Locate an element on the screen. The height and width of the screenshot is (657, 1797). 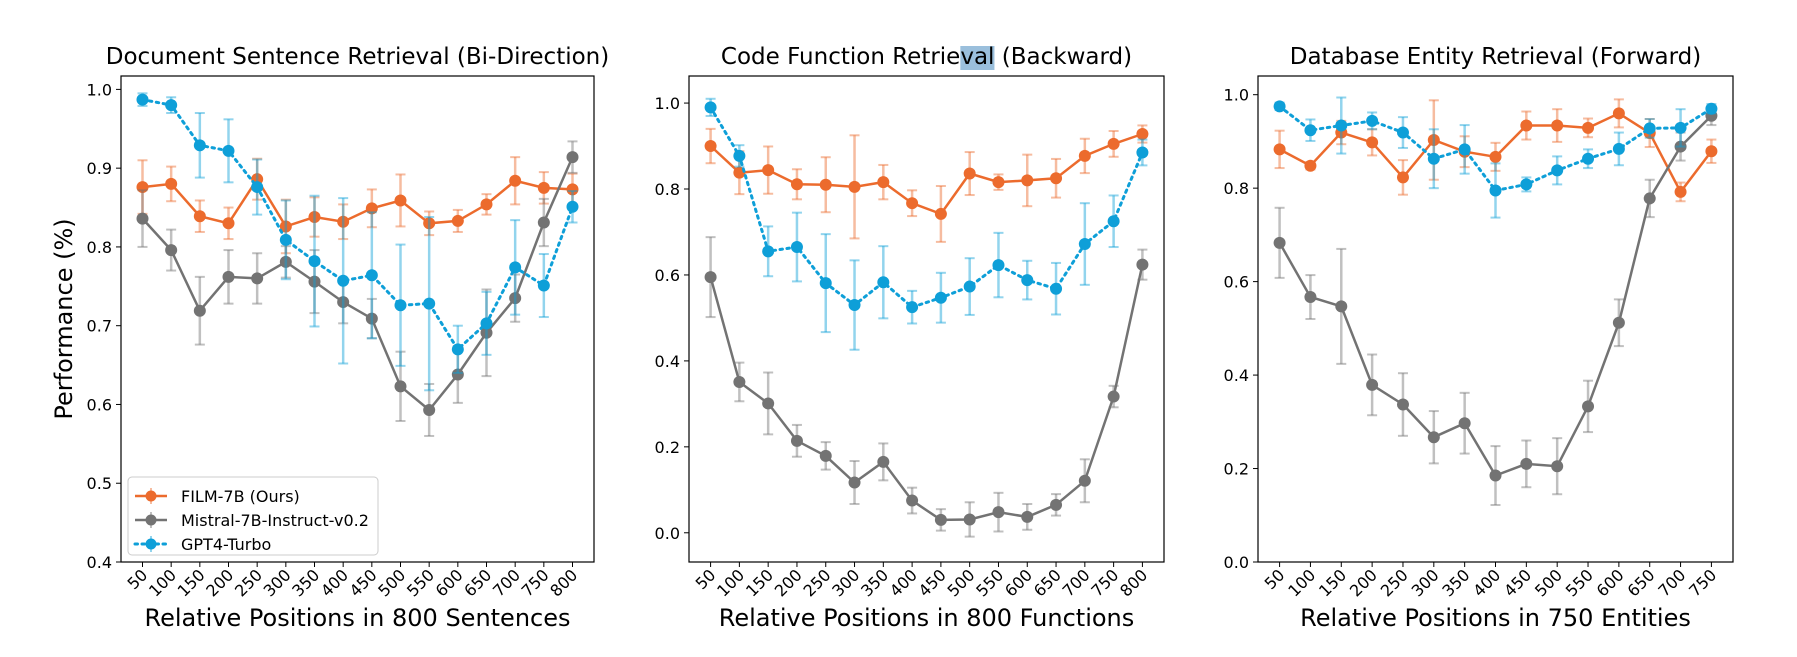
legend-label: GPT4-Turbo is located at coordinates (226, 544).